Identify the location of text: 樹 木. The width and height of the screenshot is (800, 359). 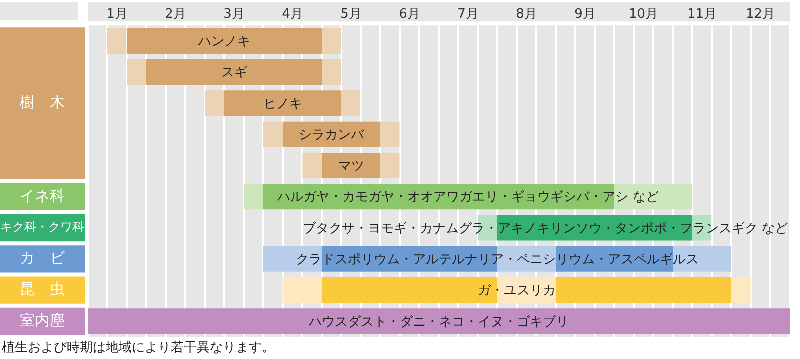
(42, 102).